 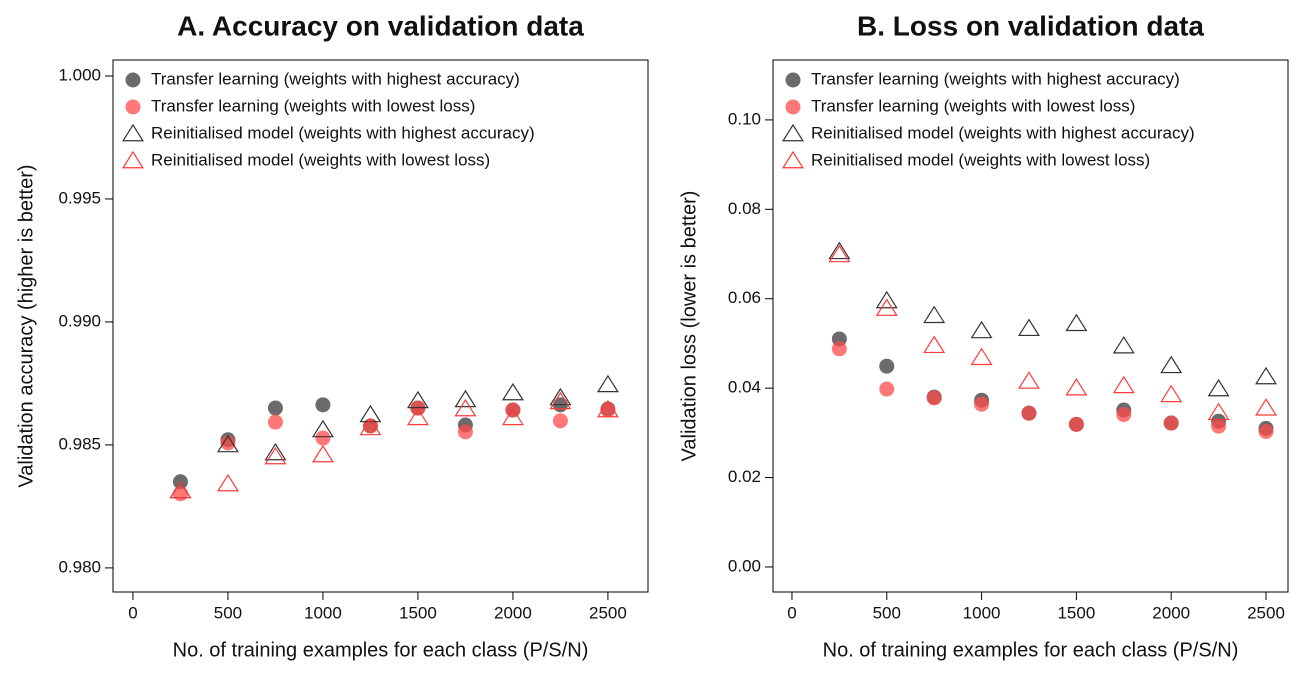 What do you see at coordinates (1266, 612) in the screenshot?
I see `x-tick-label: 2500` at bounding box center [1266, 612].